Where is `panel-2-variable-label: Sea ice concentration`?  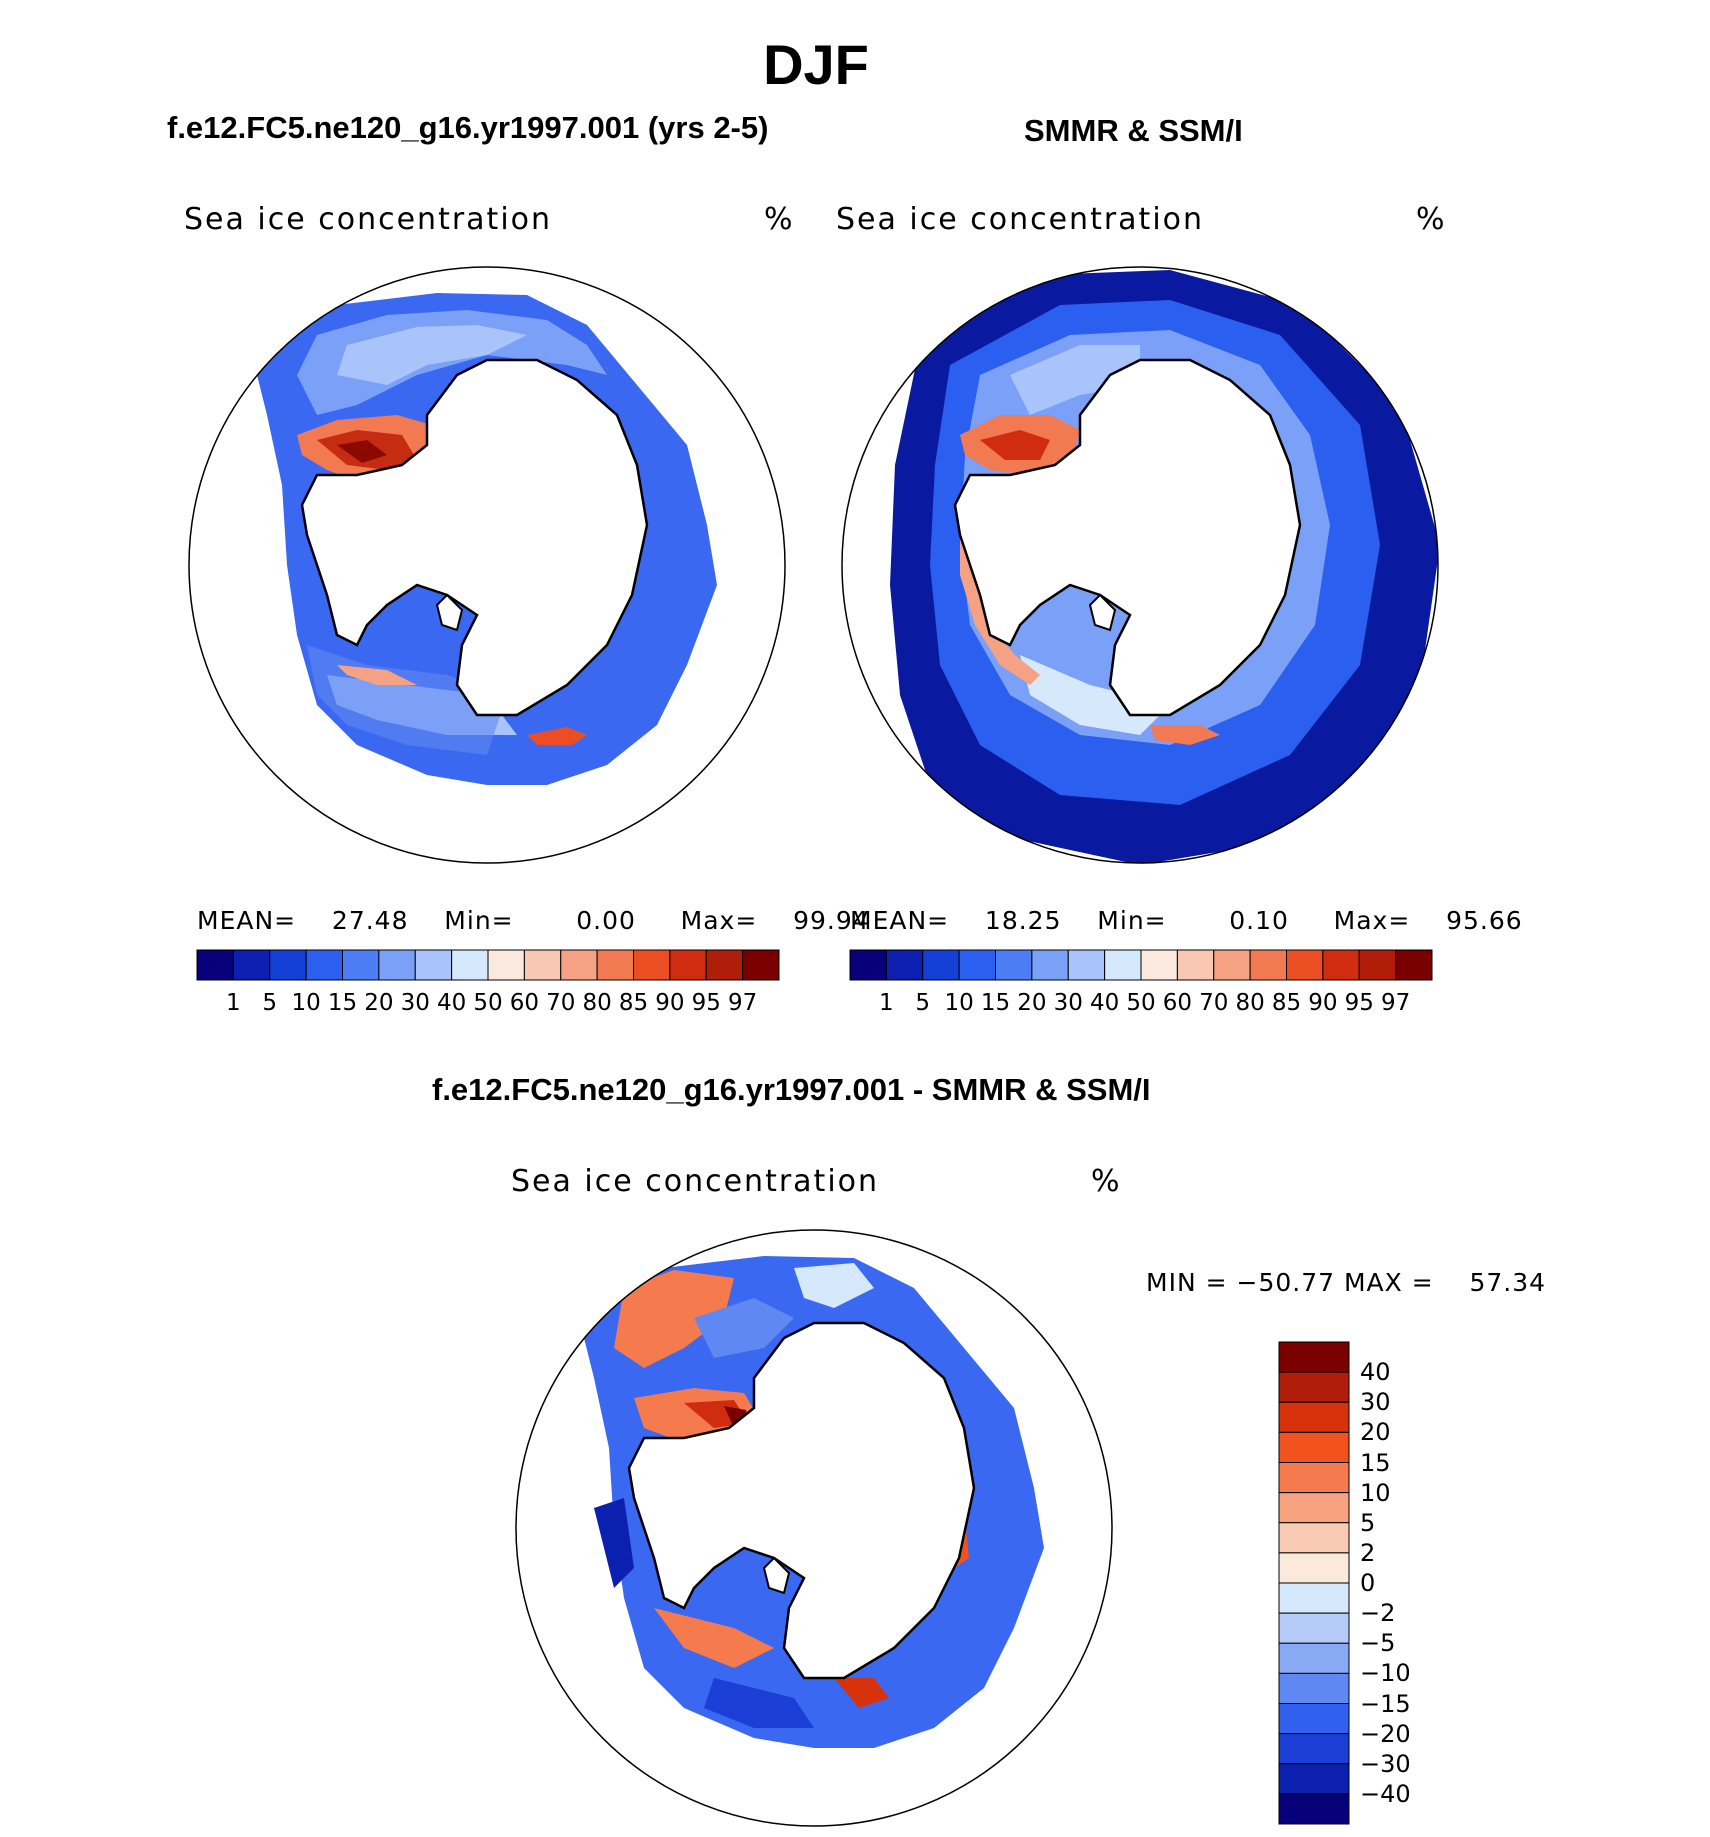 panel-2-variable-label: Sea ice concentration is located at coordinates (1020, 219).